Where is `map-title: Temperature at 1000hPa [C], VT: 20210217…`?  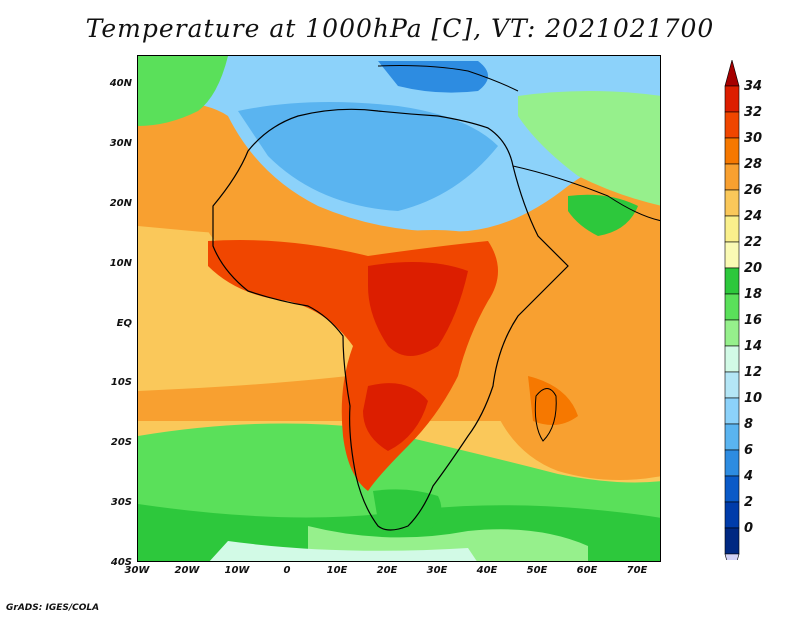
map-title: Temperature at 1000hPa [C], VT: 20210217… is located at coordinates (400, 28).